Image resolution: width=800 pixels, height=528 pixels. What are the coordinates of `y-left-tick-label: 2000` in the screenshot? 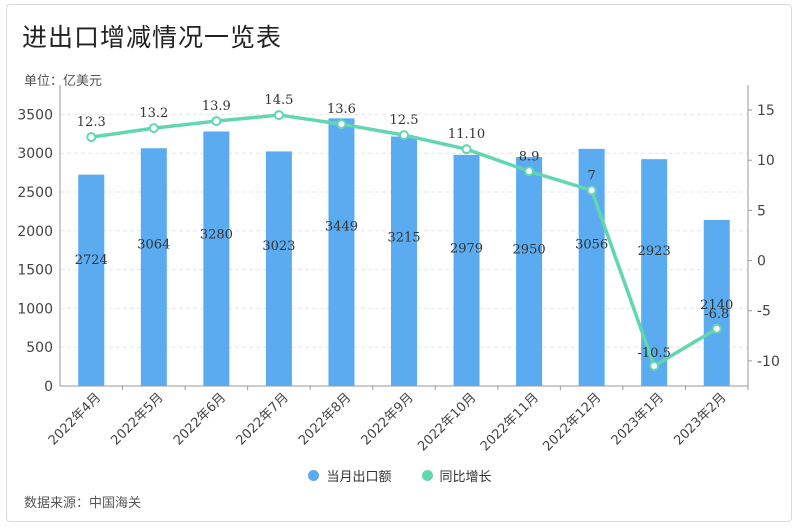 It's located at (35, 232).